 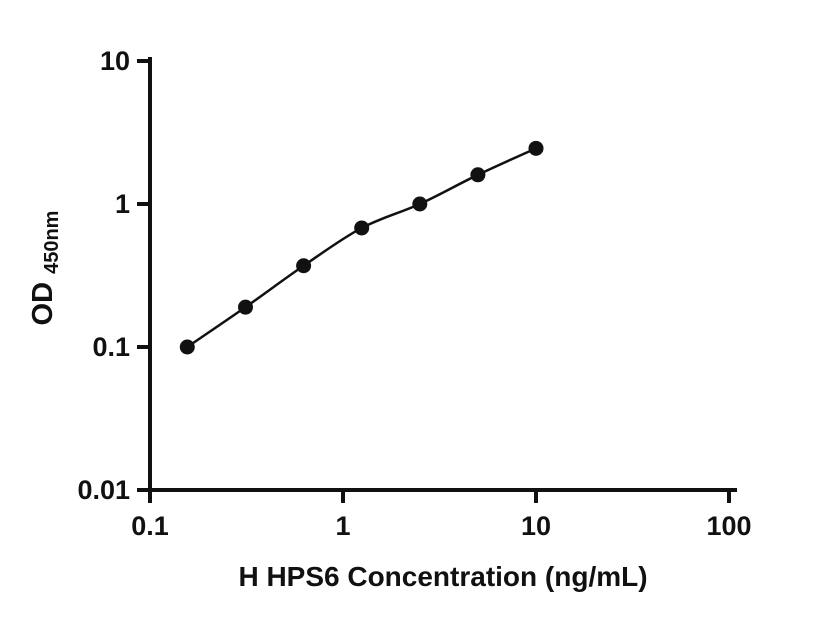 I want to click on y-axis-label: OD 450nm, so click(x=45, y=268).